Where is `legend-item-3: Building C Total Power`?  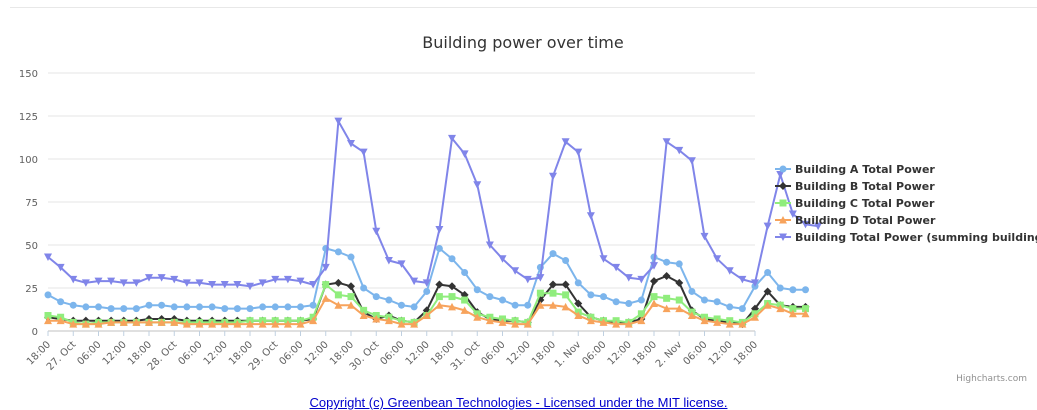 legend-item-3: Building C Total Power is located at coordinates (855, 203).